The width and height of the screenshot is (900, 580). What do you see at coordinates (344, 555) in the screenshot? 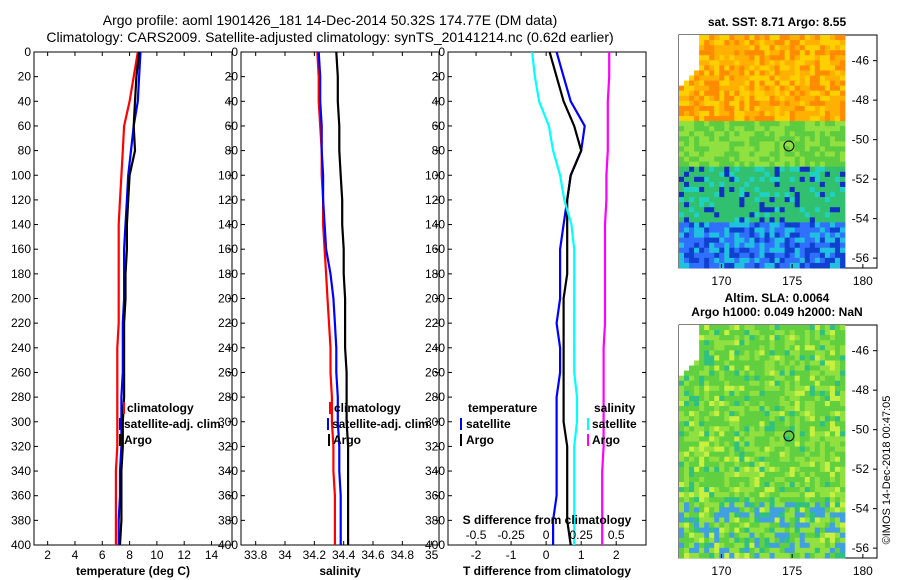
I see `x-tick-label: 34.4` at bounding box center [344, 555].